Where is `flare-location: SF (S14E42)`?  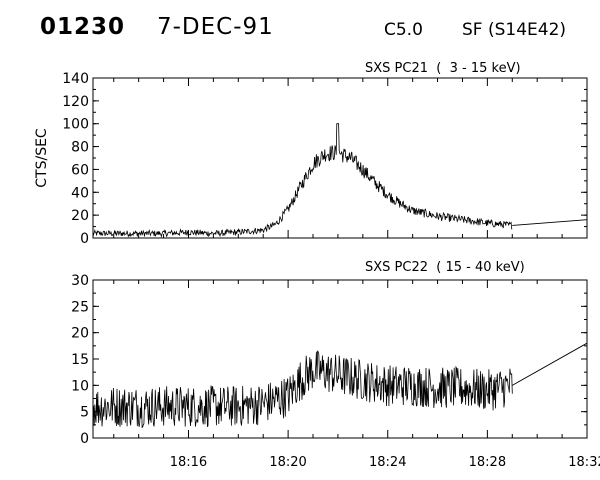
flare-location: SF (S14E42) is located at coordinates (514, 30).